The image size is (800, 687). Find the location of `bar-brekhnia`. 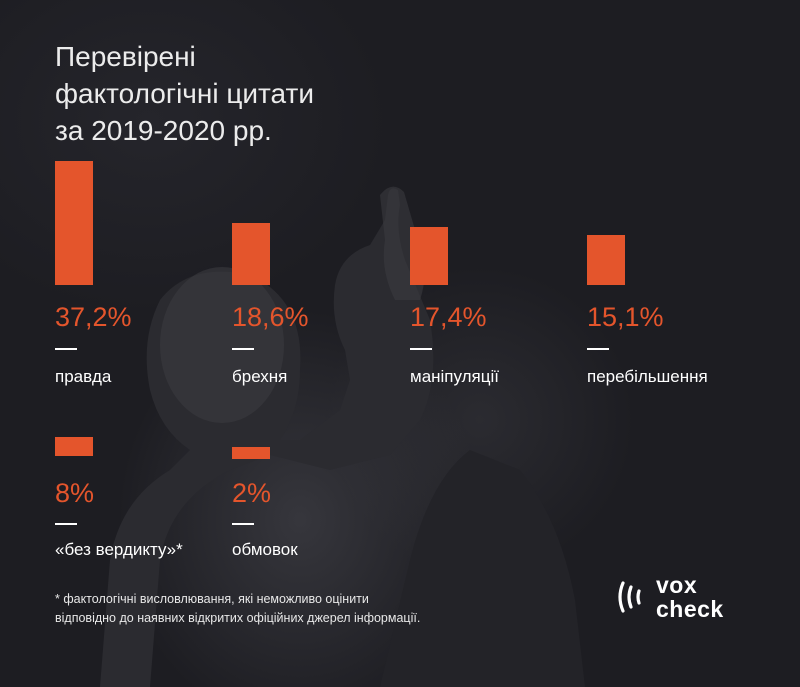

bar-brekhnia is located at coordinates (251, 254).